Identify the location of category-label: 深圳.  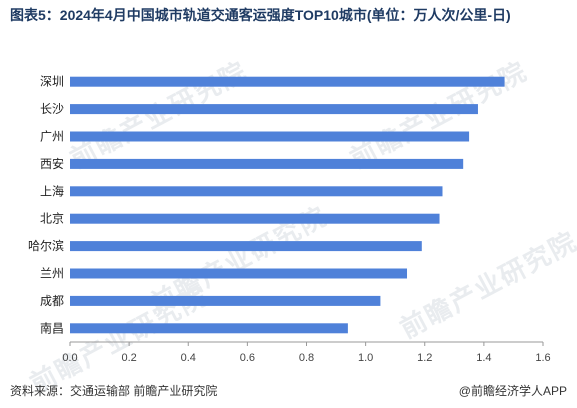
(52, 82).